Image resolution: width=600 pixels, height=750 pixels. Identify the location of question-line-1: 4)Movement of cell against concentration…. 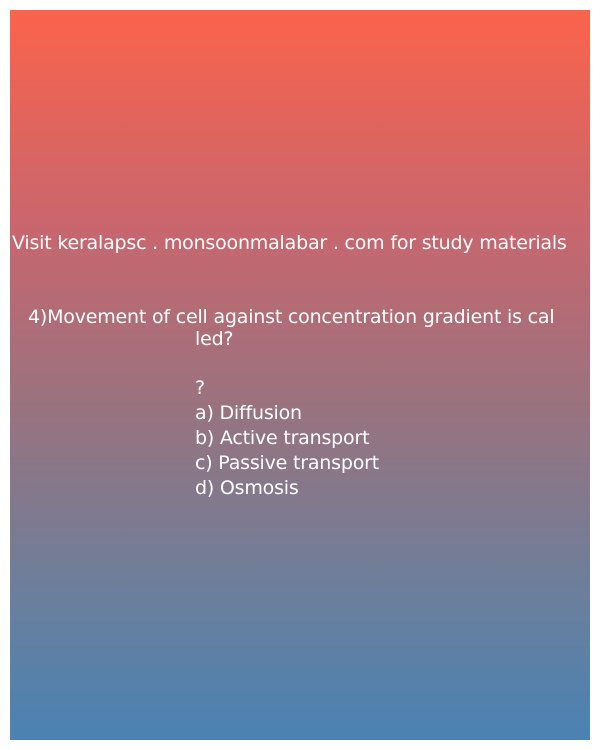
(291, 317).